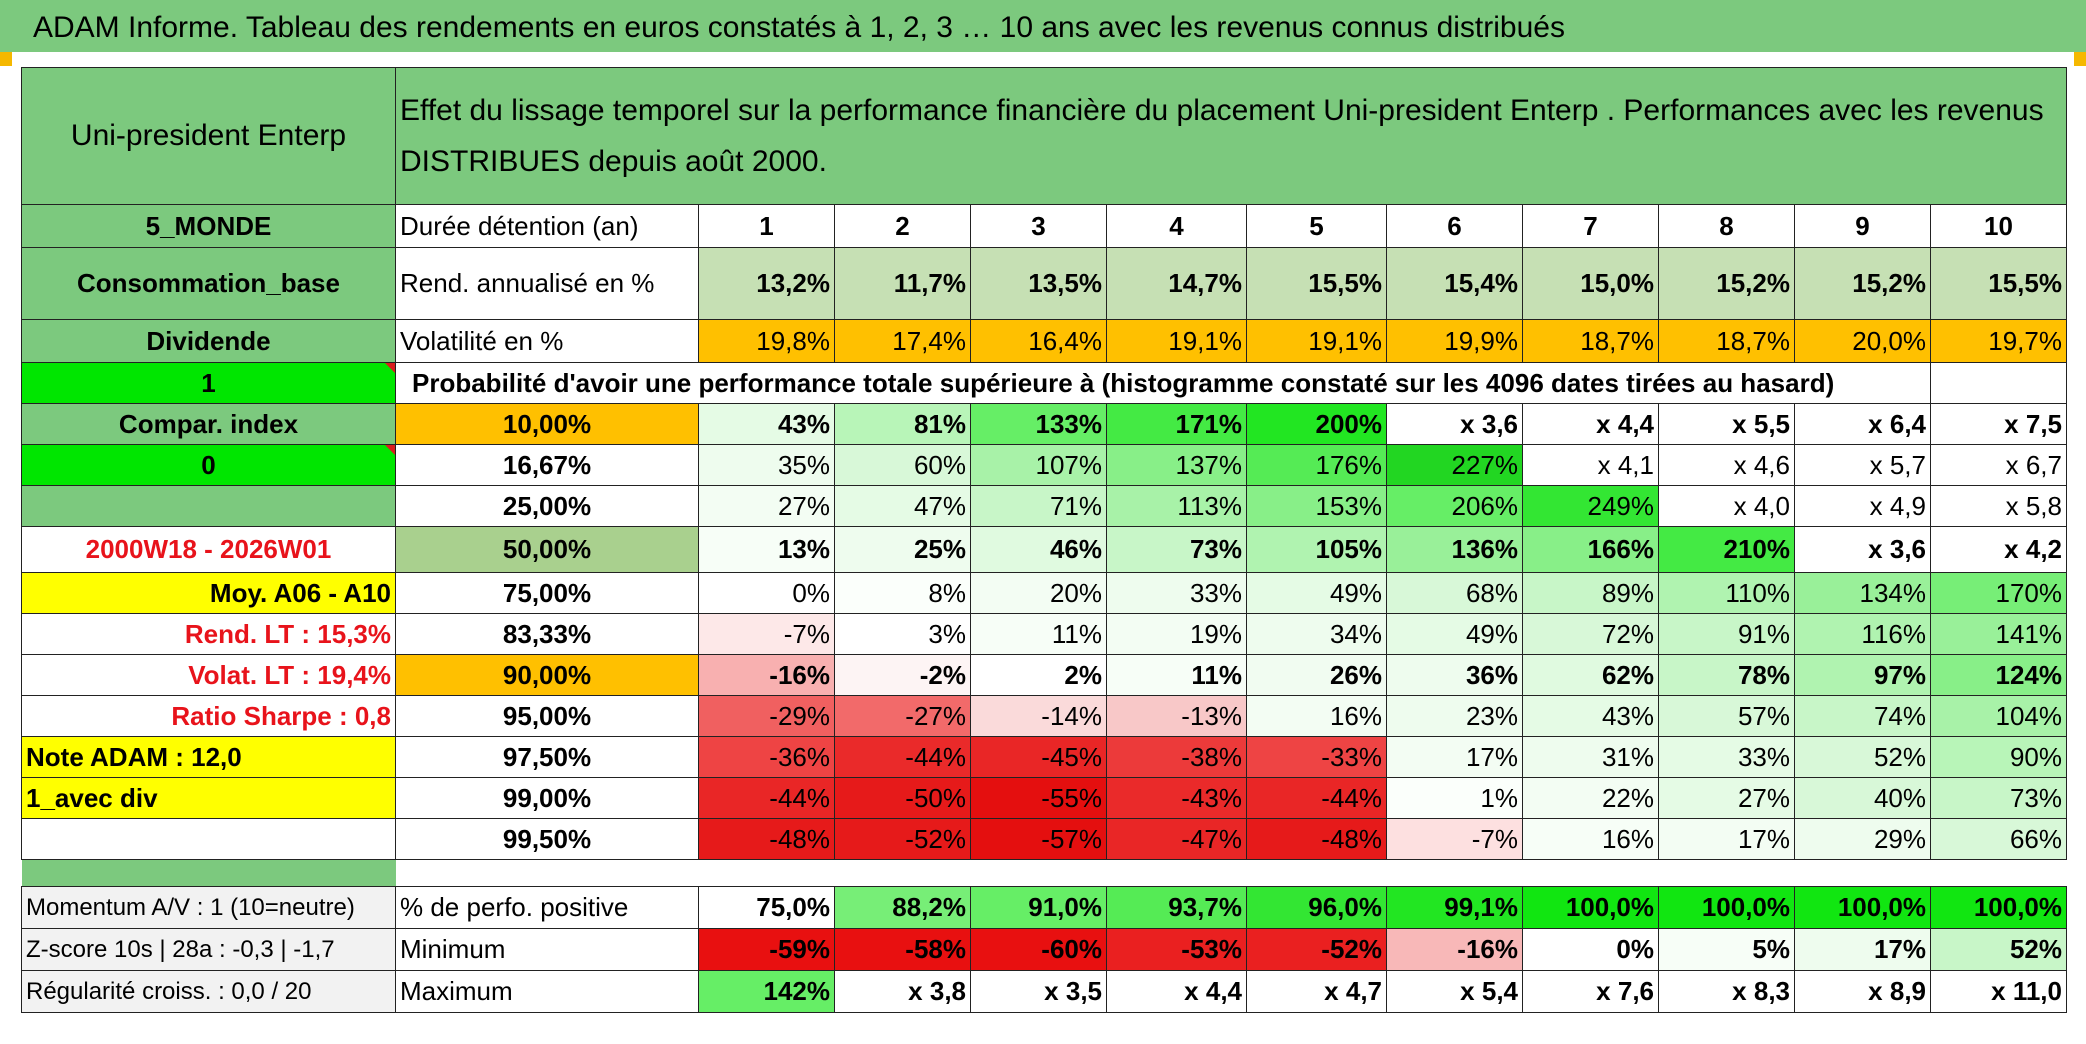 The image size is (2086, 1044). What do you see at coordinates (208, 549) in the screenshot?
I see `period-label: 2000W18 - 2026W01` at bounding box center [208, 549].